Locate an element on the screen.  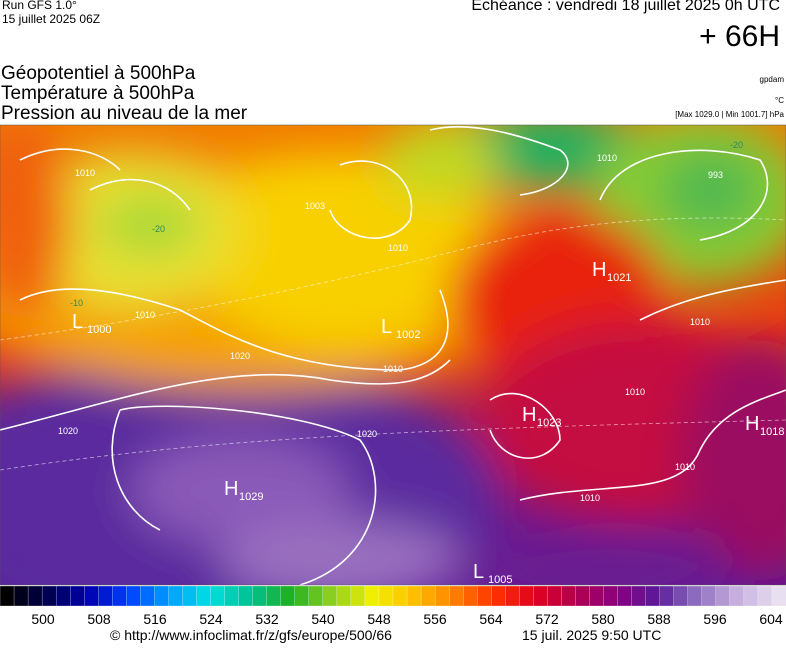
title: Température à 500hPa is located at coordinates (98, 93).